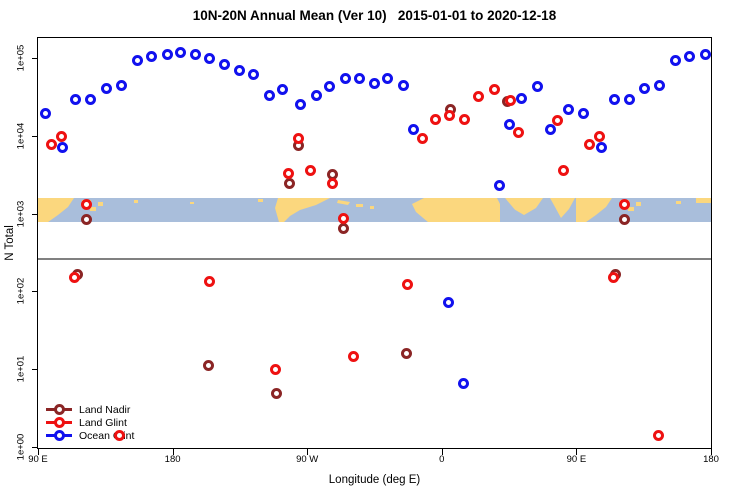  Describe the element at coordinates (105, 409) in the screenshot. I see `legend-label: Land Nadir` at that location.